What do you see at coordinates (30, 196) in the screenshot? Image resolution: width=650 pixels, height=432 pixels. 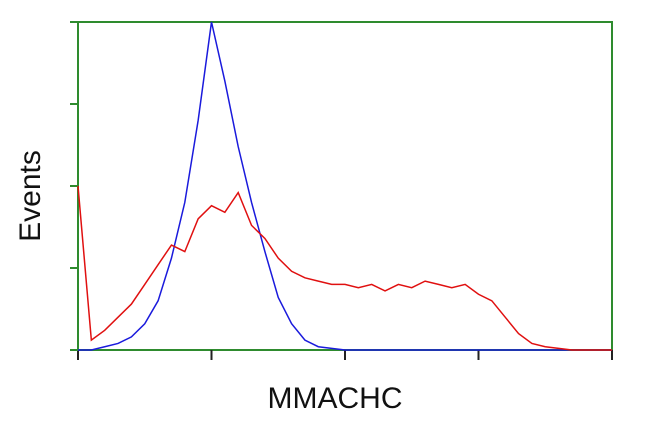 I see `y-axis-label: Events` at bounding box center [30, 196].